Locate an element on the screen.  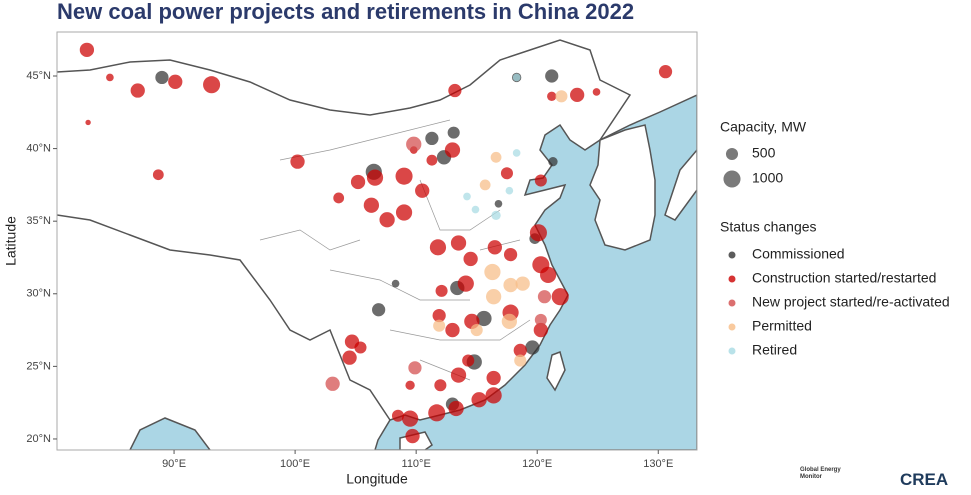
sea is located at coordinates (170, 433).